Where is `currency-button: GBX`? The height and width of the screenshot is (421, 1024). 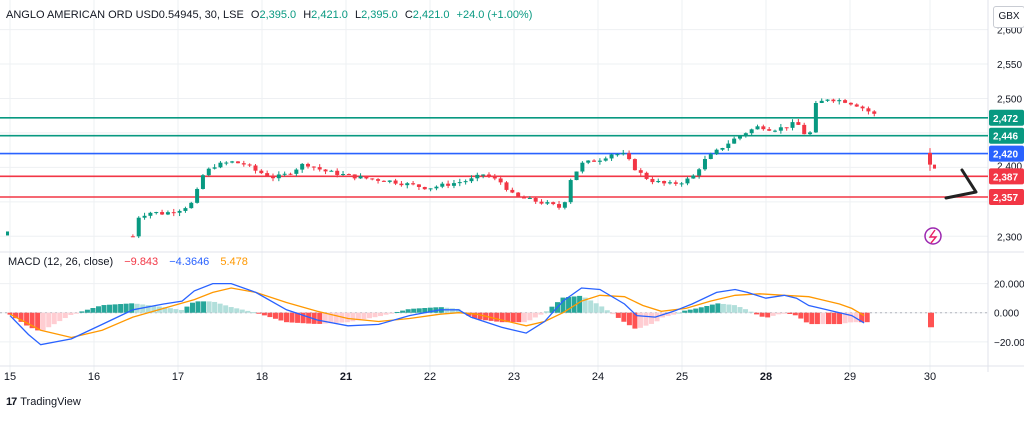 currency-button: GBX is located at coordinates (1008, 17).